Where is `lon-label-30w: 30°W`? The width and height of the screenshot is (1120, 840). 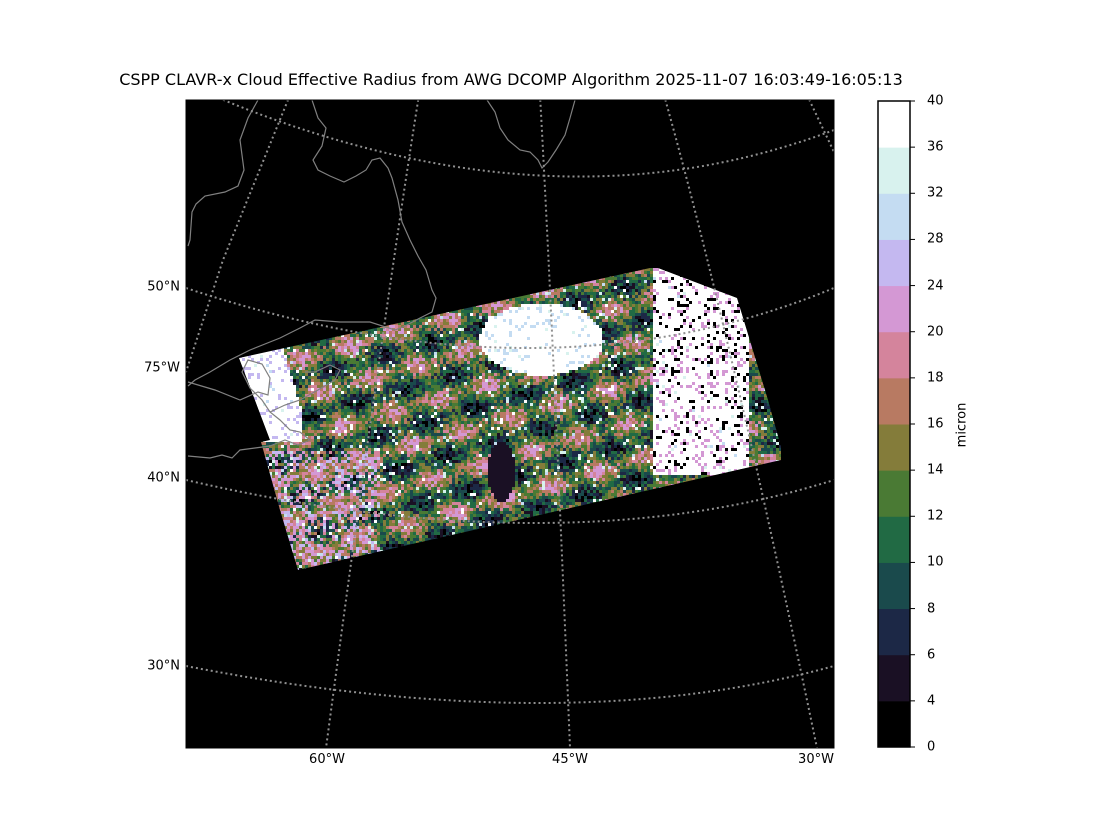 lon-label-30w: 30°W is located at coordinates (816, 759).